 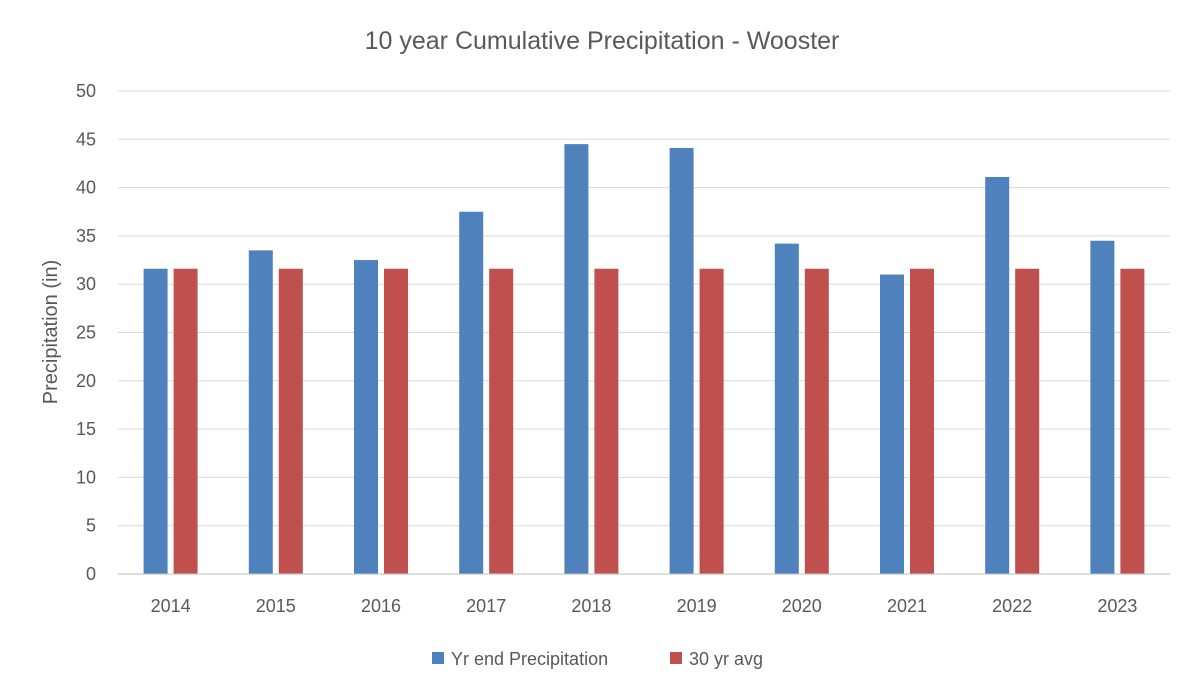 What do you see at coordinates (86, 188) in the screenshot?
I see `y-tick-label: 40` at bounding box center [86, 188].